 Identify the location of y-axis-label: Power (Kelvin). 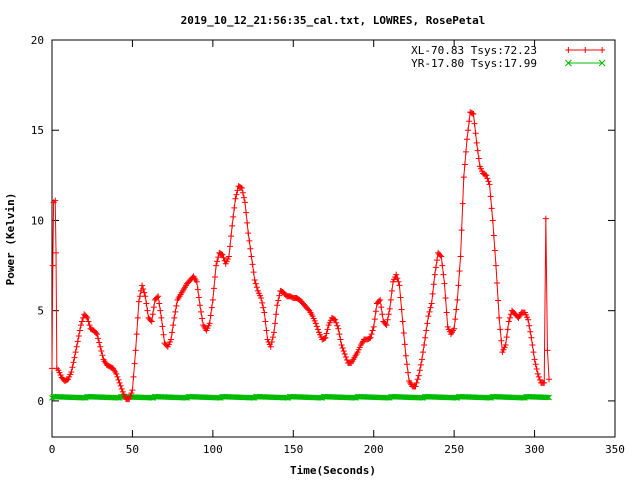
(10, 239).